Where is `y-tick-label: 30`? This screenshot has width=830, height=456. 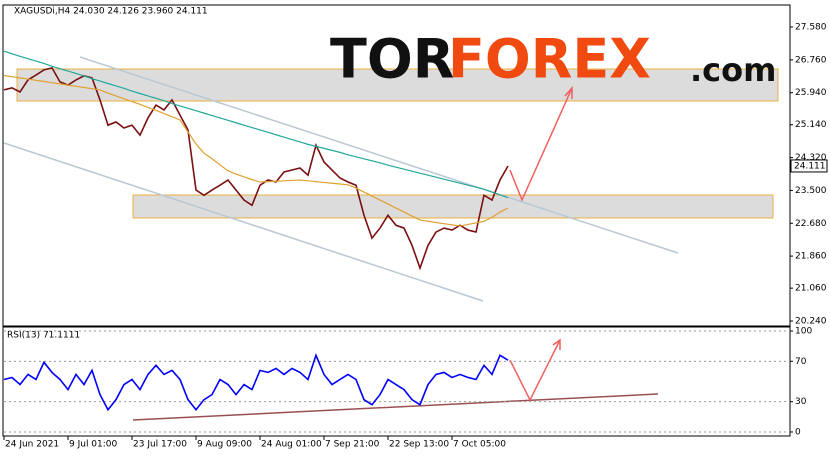 y-tick-label: 30 is located at coordinates (801, 402).